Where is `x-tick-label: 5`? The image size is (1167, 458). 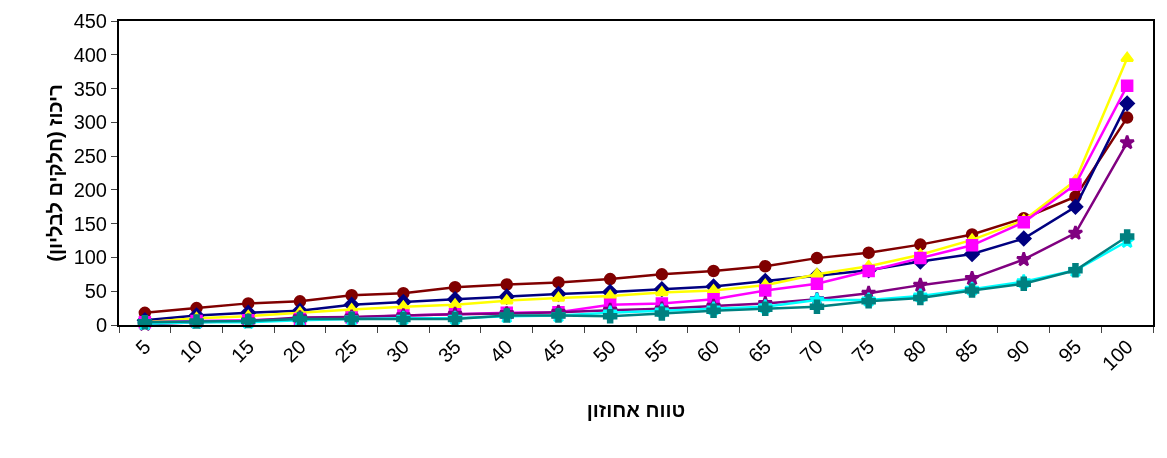 x-tick-label: 5 is located at coordinates (143, 347).